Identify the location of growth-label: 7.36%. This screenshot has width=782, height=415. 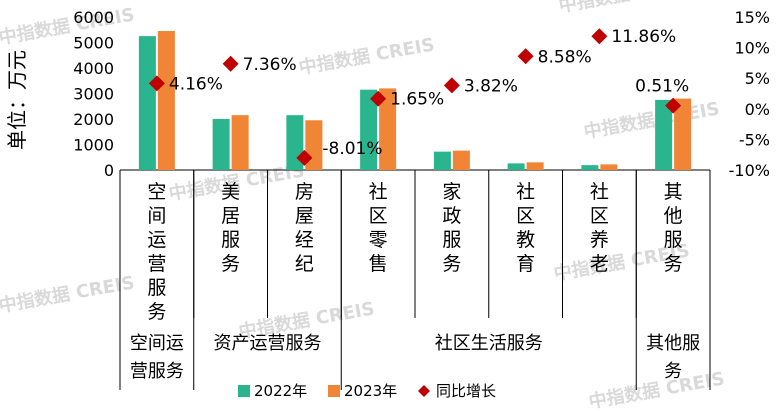
(270, 65).